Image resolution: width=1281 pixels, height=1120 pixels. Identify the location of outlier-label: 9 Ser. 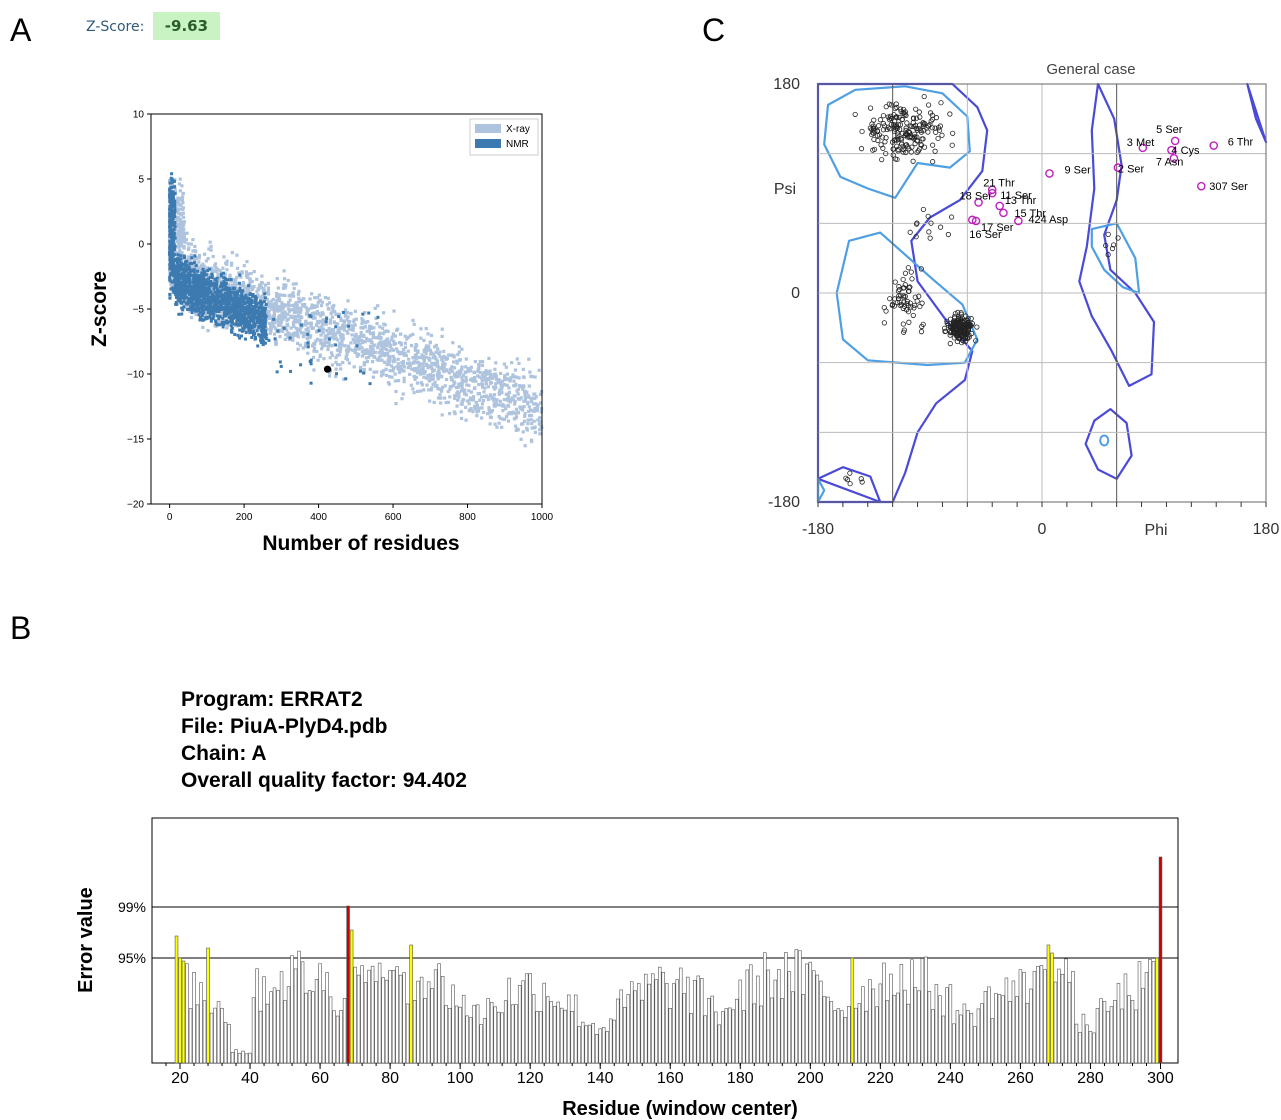
(1077, 170).